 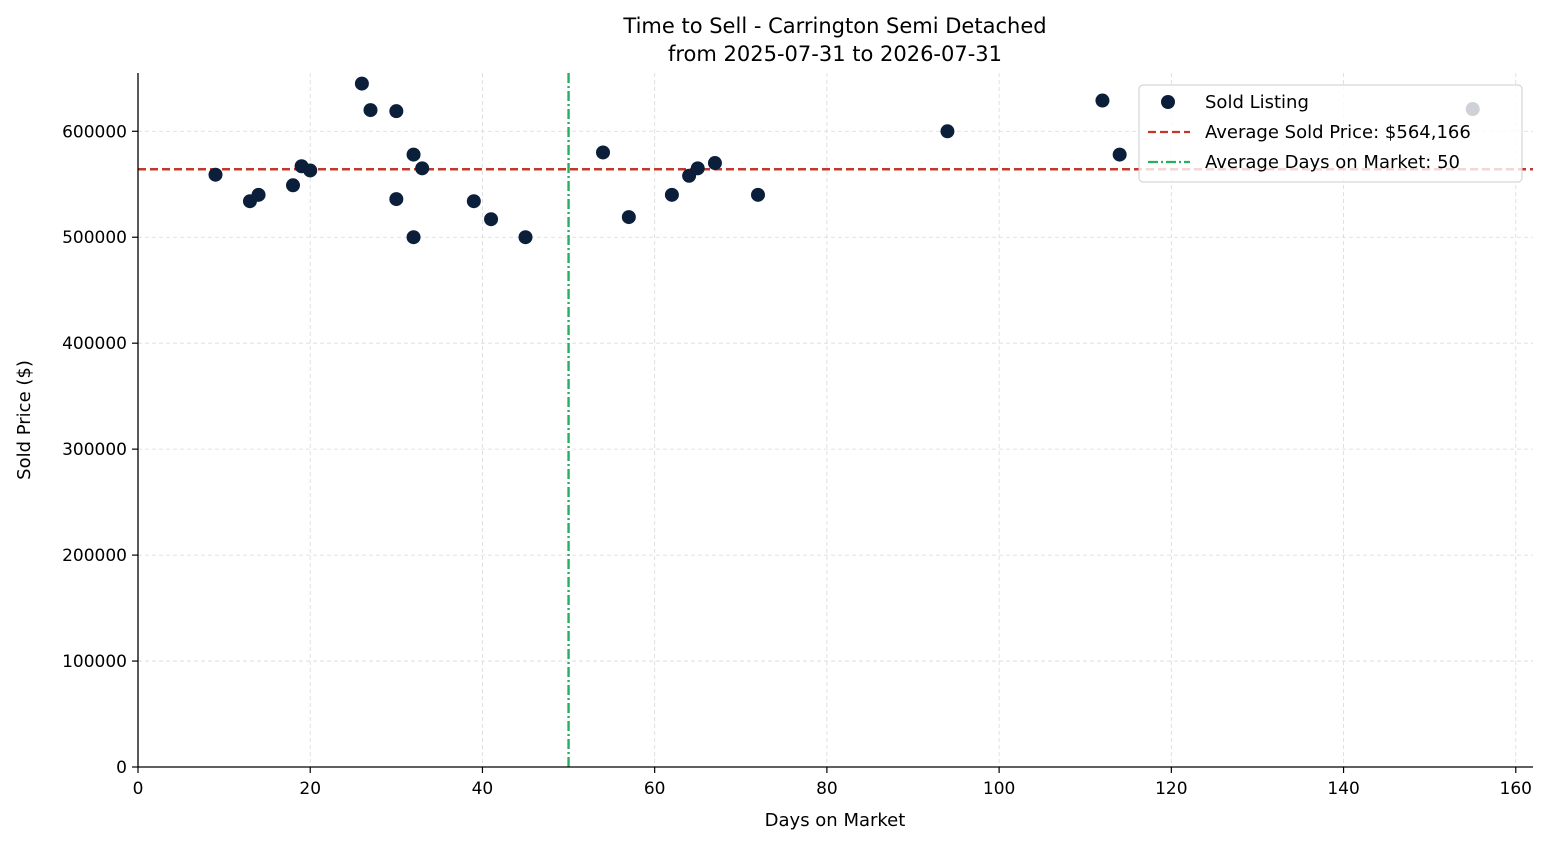 I want to click on y-tick-label: 500000, so click(x=94, y=238).